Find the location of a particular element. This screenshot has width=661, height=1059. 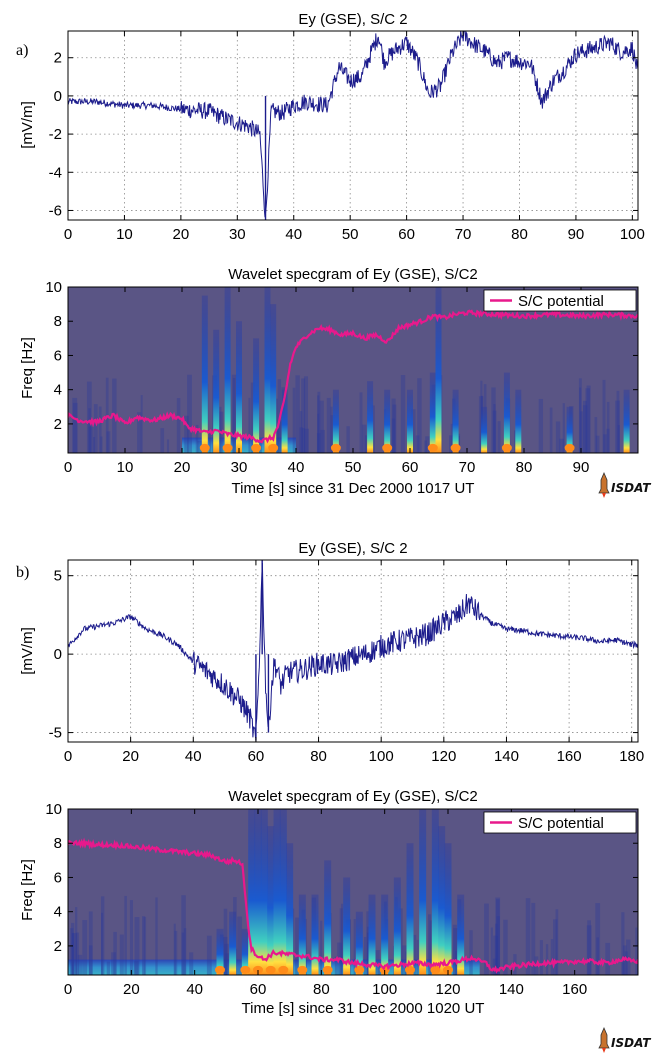

x-tick-label: 120 is located at coordinates (447, 989).